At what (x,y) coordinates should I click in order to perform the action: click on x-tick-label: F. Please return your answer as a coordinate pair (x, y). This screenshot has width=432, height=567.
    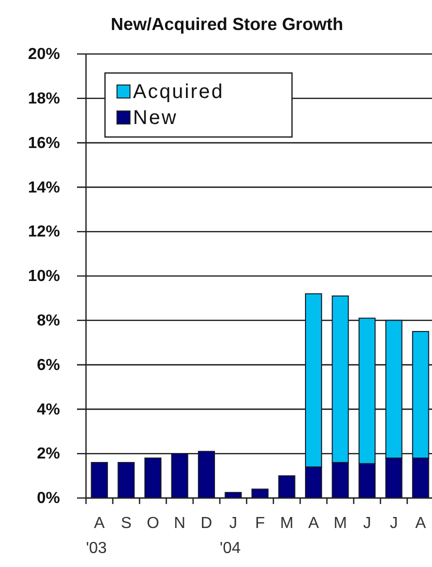
    Looking at the image, I should click on (260, 523).